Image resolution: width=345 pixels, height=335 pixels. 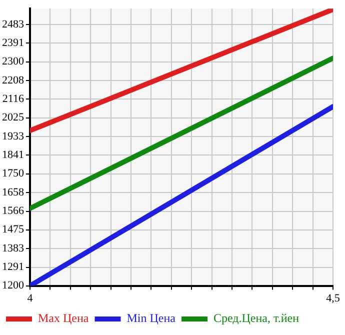 What do you see at coordinates (13, 267) in the screenshot?
I see `y-tick-label: 1291` at bounding box center [13, 267].